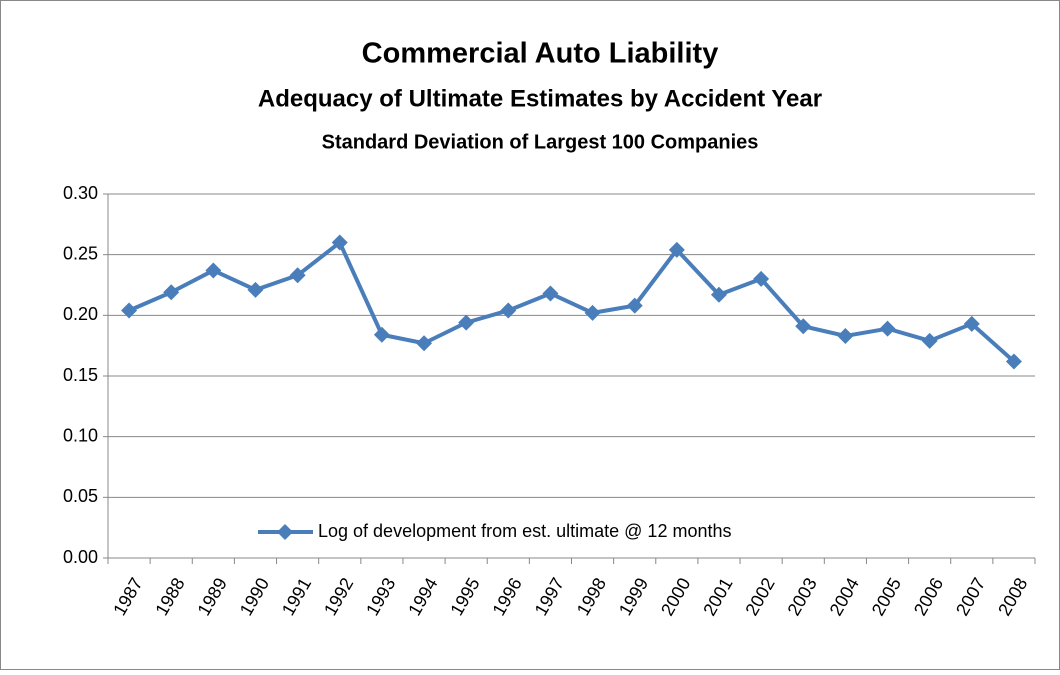 This screenshot has height=675, width=1060. Describe the element at coordinates (80, 375) in the screenshot. I see `y-tick-label: 0.15` at that location.